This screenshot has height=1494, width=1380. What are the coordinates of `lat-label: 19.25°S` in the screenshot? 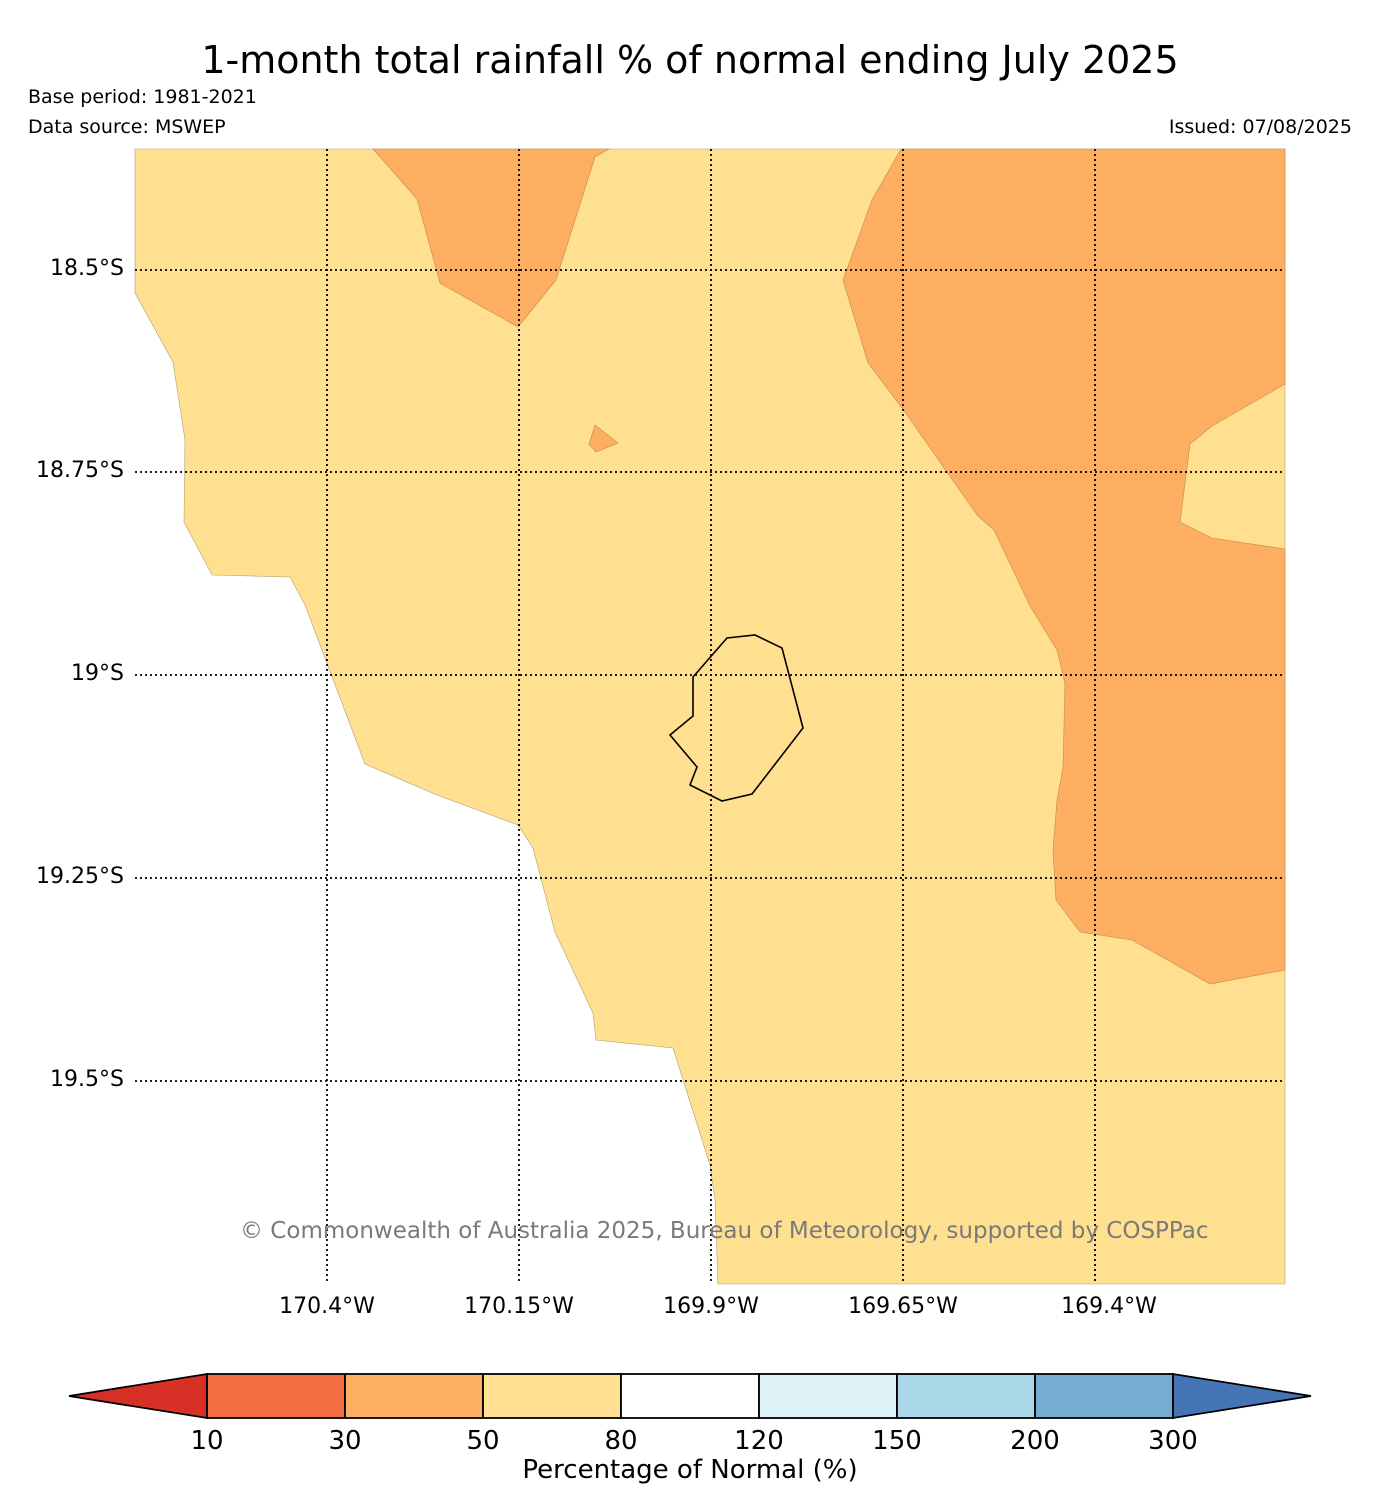 It's located at (80, 876).